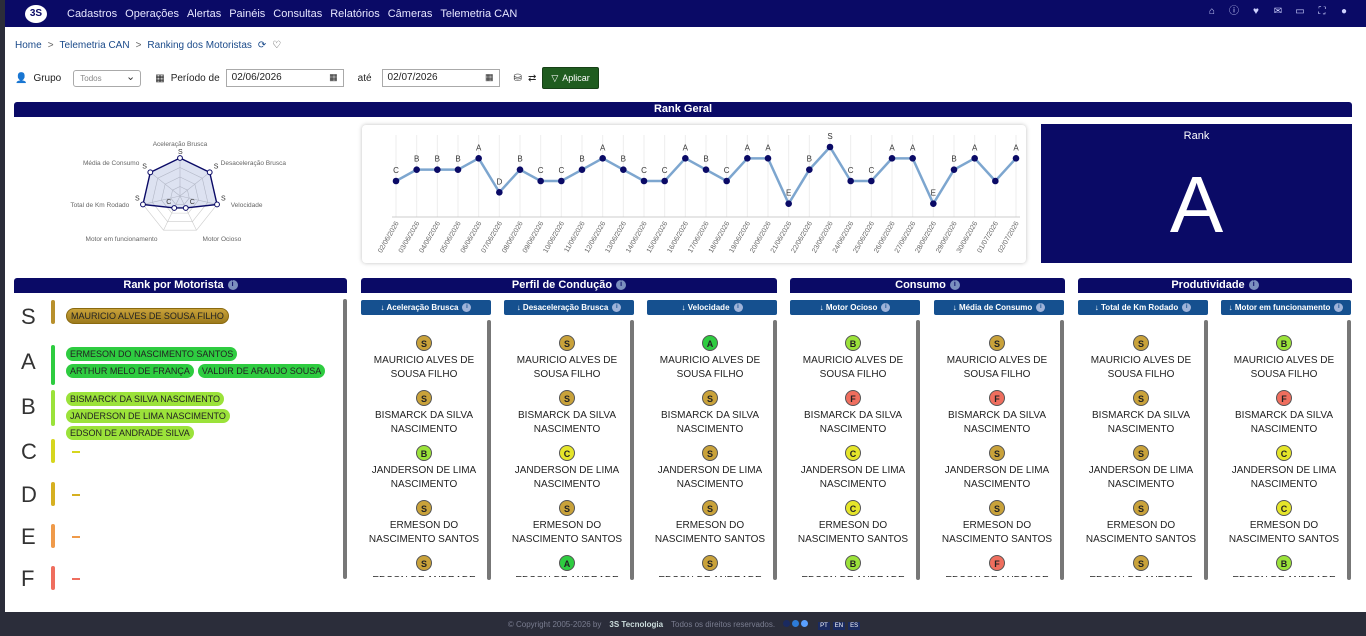  Describe the element at coordinates (204, 13) in the screenshot. I see `nav-item-2: Alertas` at that location.